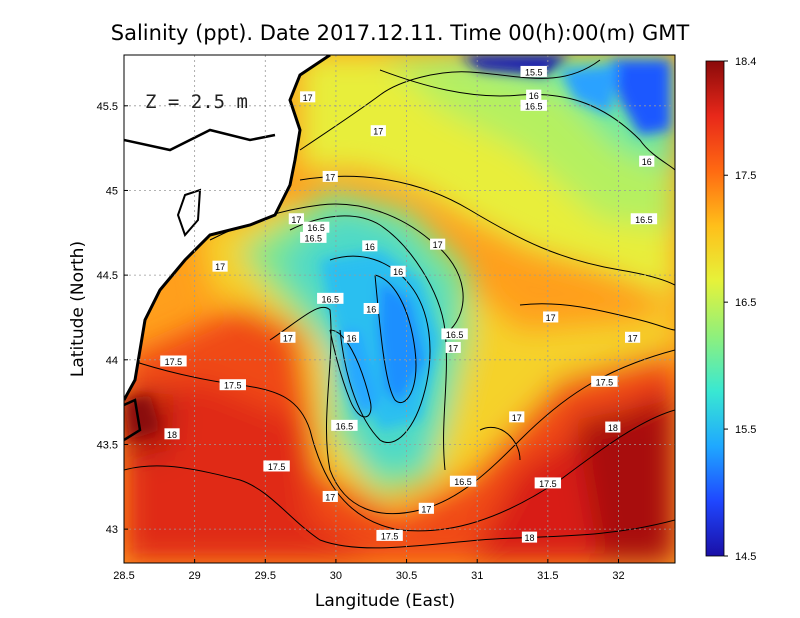  I want to click on colorbar-tick-label: 18.4, so click(745, 62).